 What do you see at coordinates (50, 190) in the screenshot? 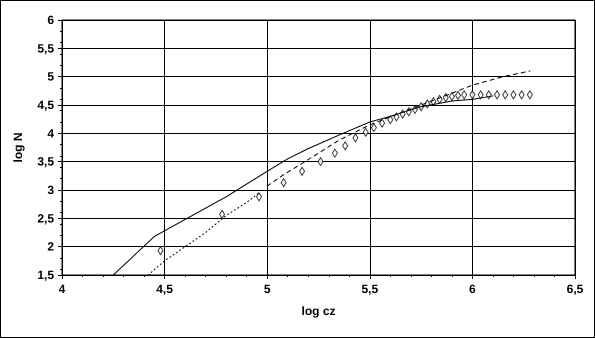
I see `y-tick-label: 3` at bounding box center [50, 190].